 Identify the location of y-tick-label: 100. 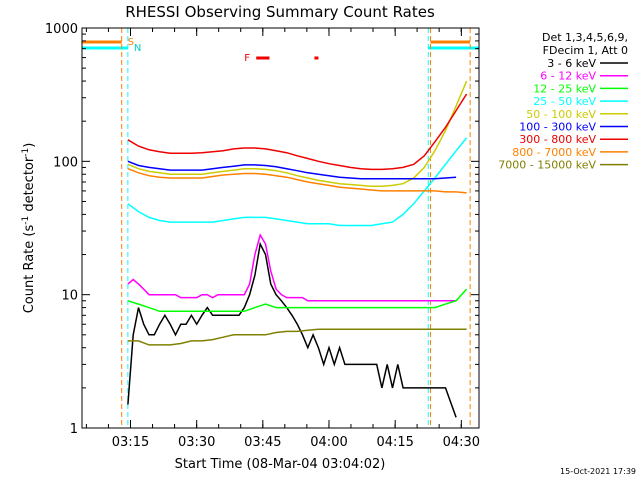
(65, 162).